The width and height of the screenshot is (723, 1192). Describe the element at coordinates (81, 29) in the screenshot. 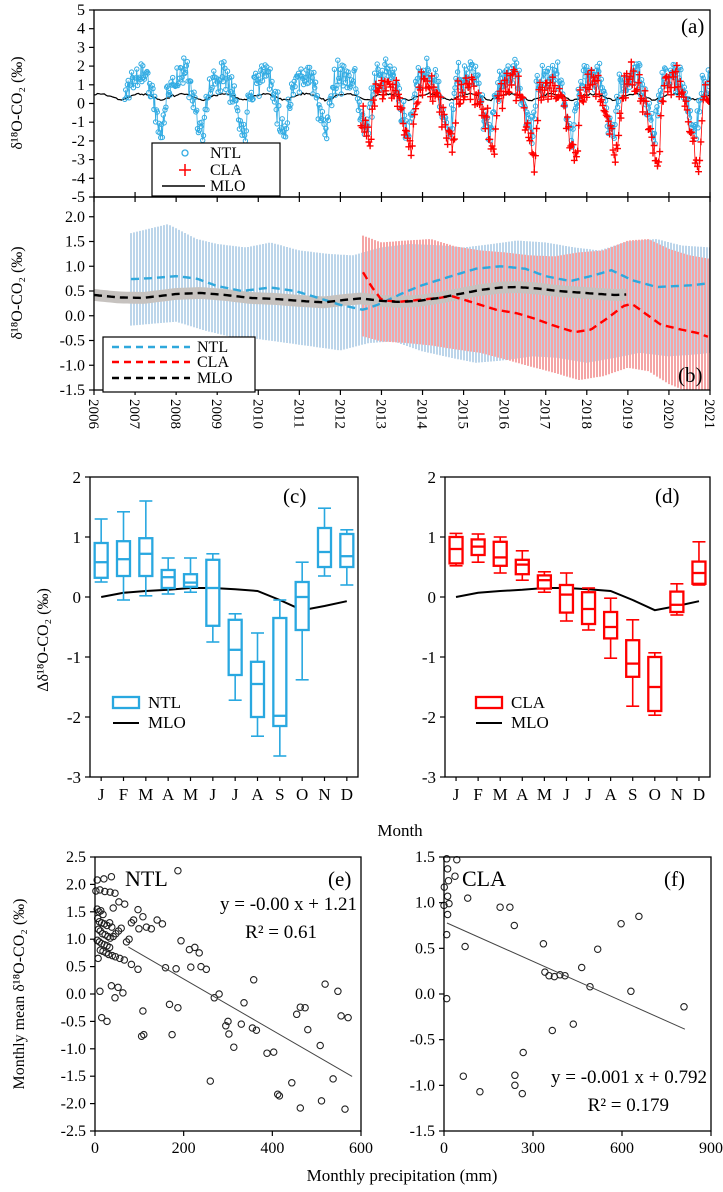

I see `panel-a-ytick-label: 4` at that location.